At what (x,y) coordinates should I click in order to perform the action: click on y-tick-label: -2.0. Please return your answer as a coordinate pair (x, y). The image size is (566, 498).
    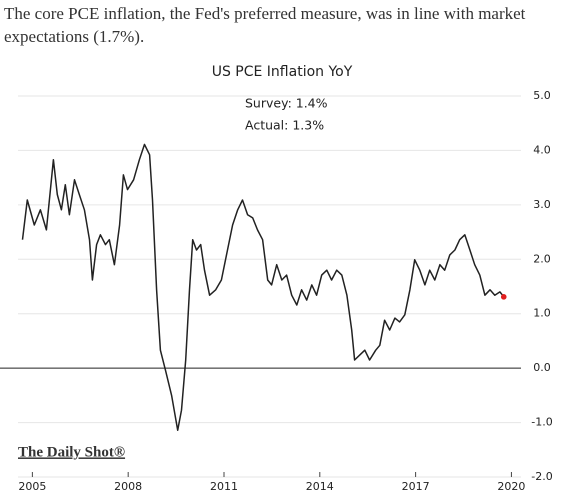
    Looking at the image, I should click on (541, 476).